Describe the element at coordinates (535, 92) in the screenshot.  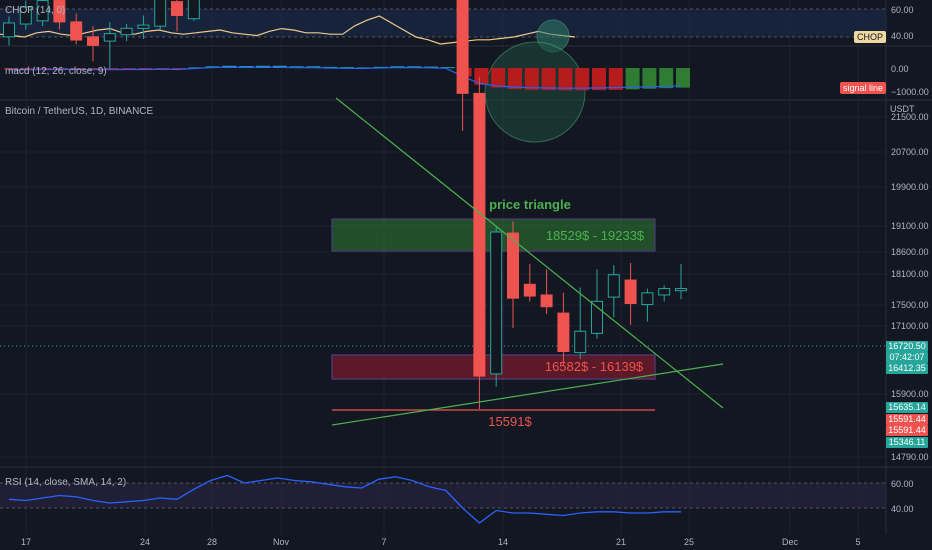
I see `macd-highlight-circle` at that location.